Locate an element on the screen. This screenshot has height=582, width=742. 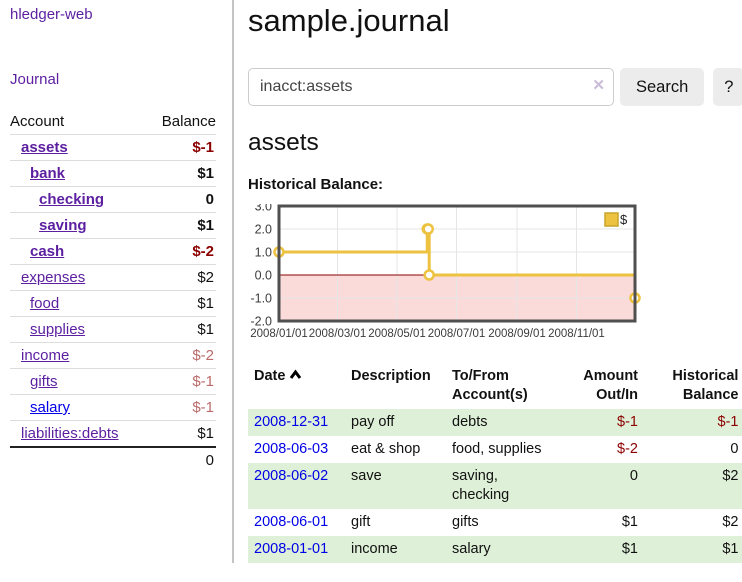
y-axis-tick-label: 0.0 is located at coordinates (263, 276).